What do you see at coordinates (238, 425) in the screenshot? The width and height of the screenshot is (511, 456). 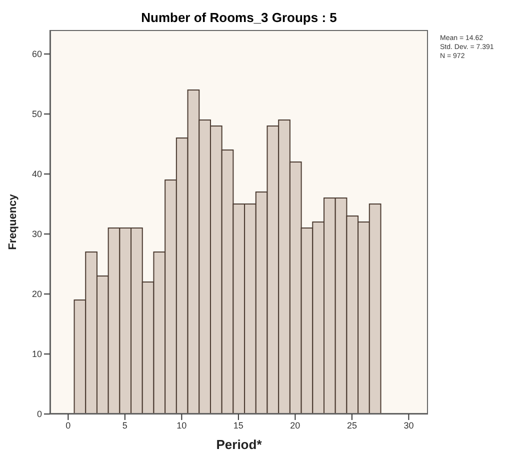 I see `x-tick-label: 15` at bounding box center [238, 425].